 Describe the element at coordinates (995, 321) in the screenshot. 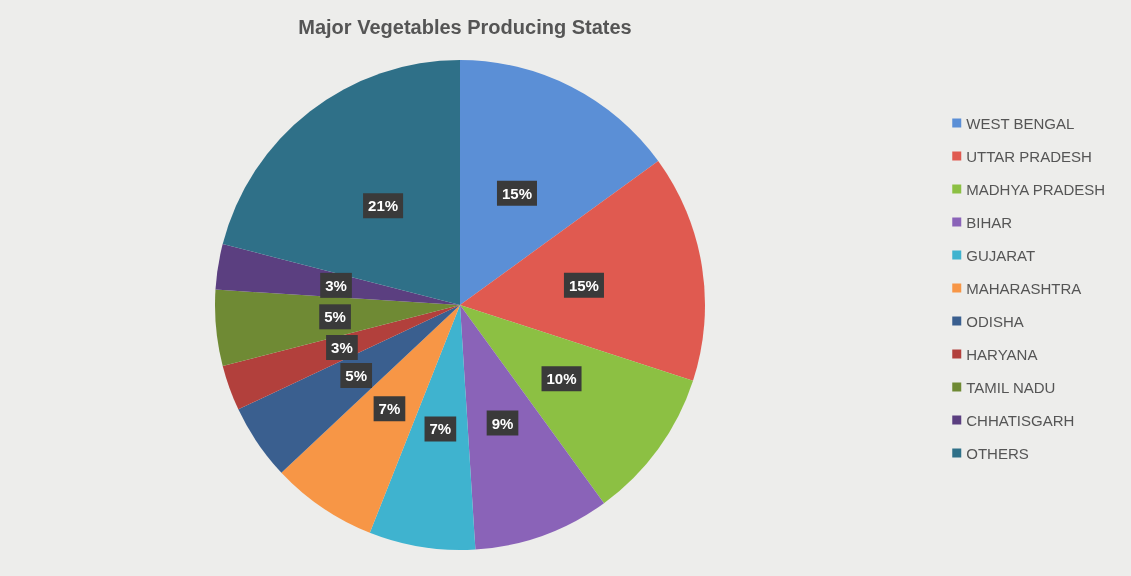

I see `legend-label: ODISHA` at that location.